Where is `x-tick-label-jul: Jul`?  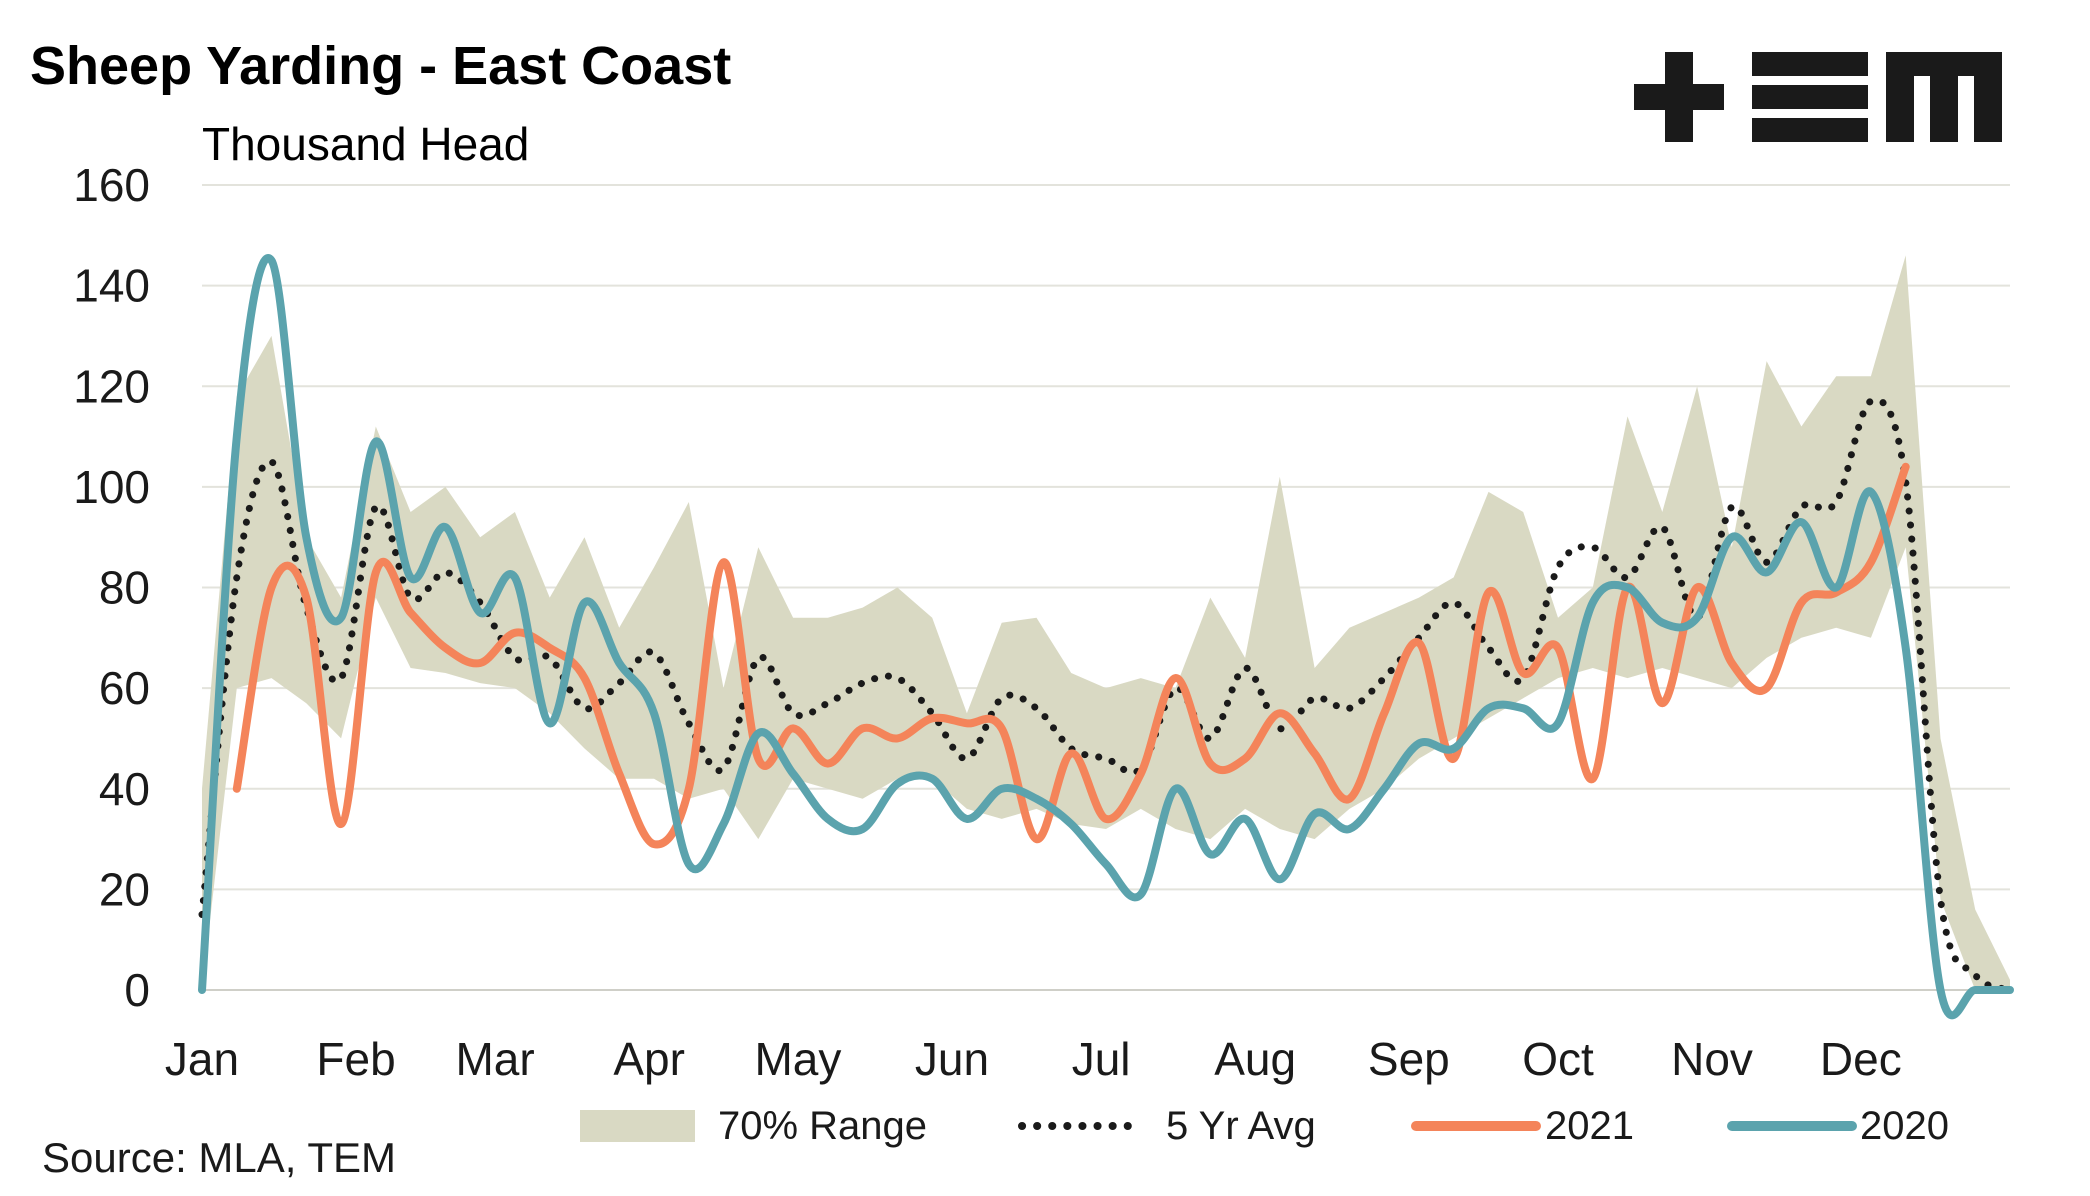
x-tick-label-jul: Jul is located at coordinates (1101, 1059).